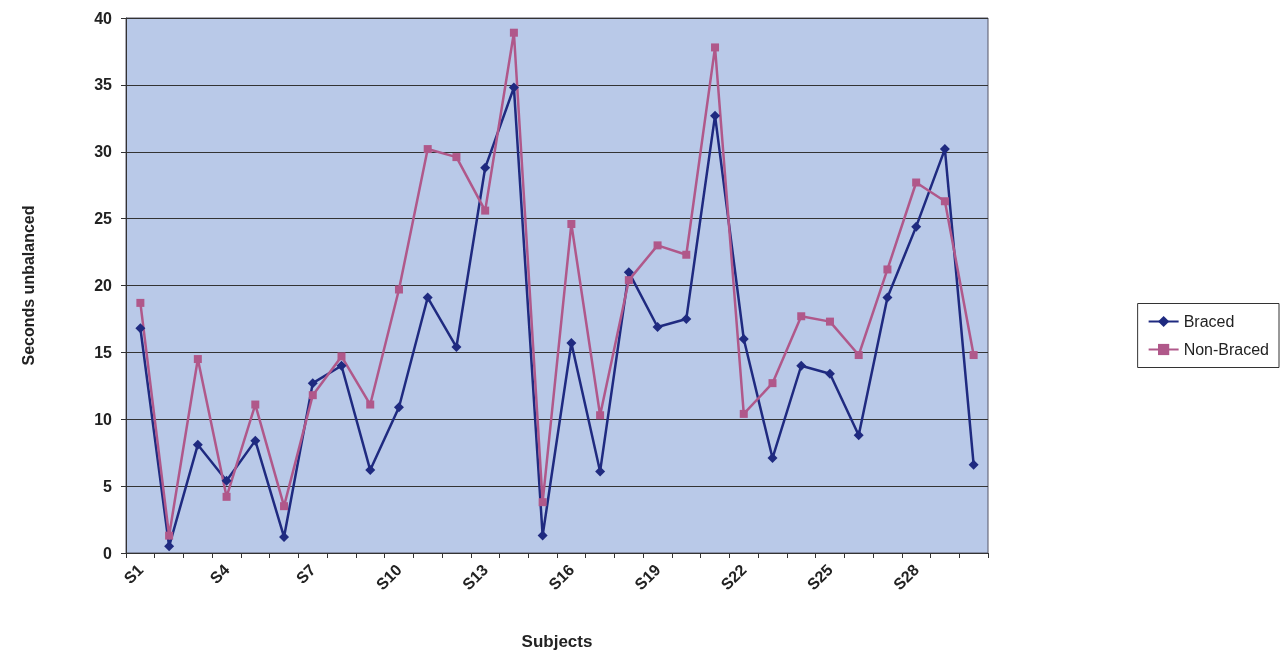  Describe the element at coordinates (103, 85) in the screenshot. I see `y-tick-label: 35` at that location.